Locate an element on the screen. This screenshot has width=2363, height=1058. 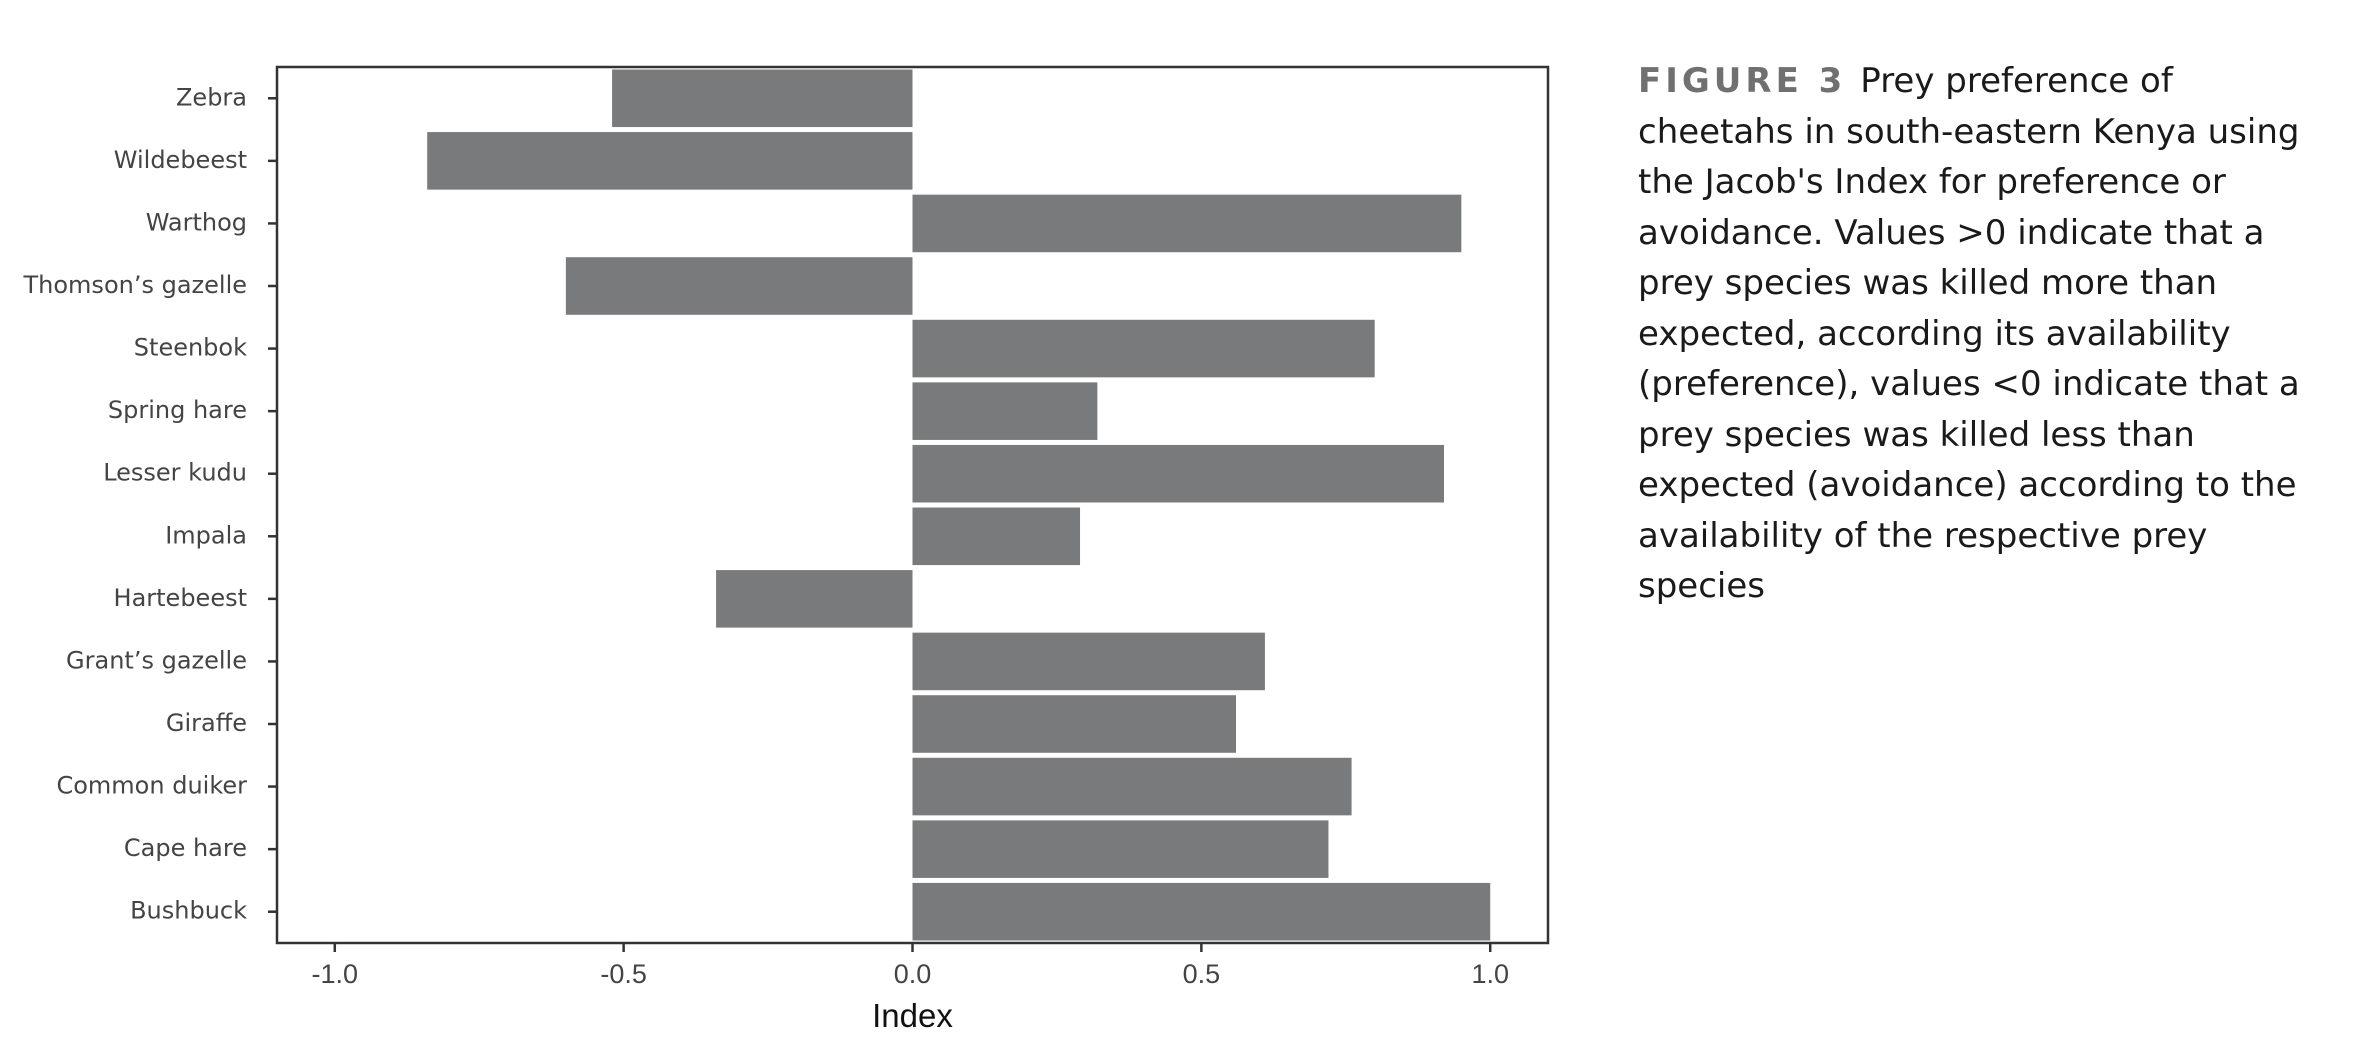
bar-steenbok is located at coordinates (1143, 348).